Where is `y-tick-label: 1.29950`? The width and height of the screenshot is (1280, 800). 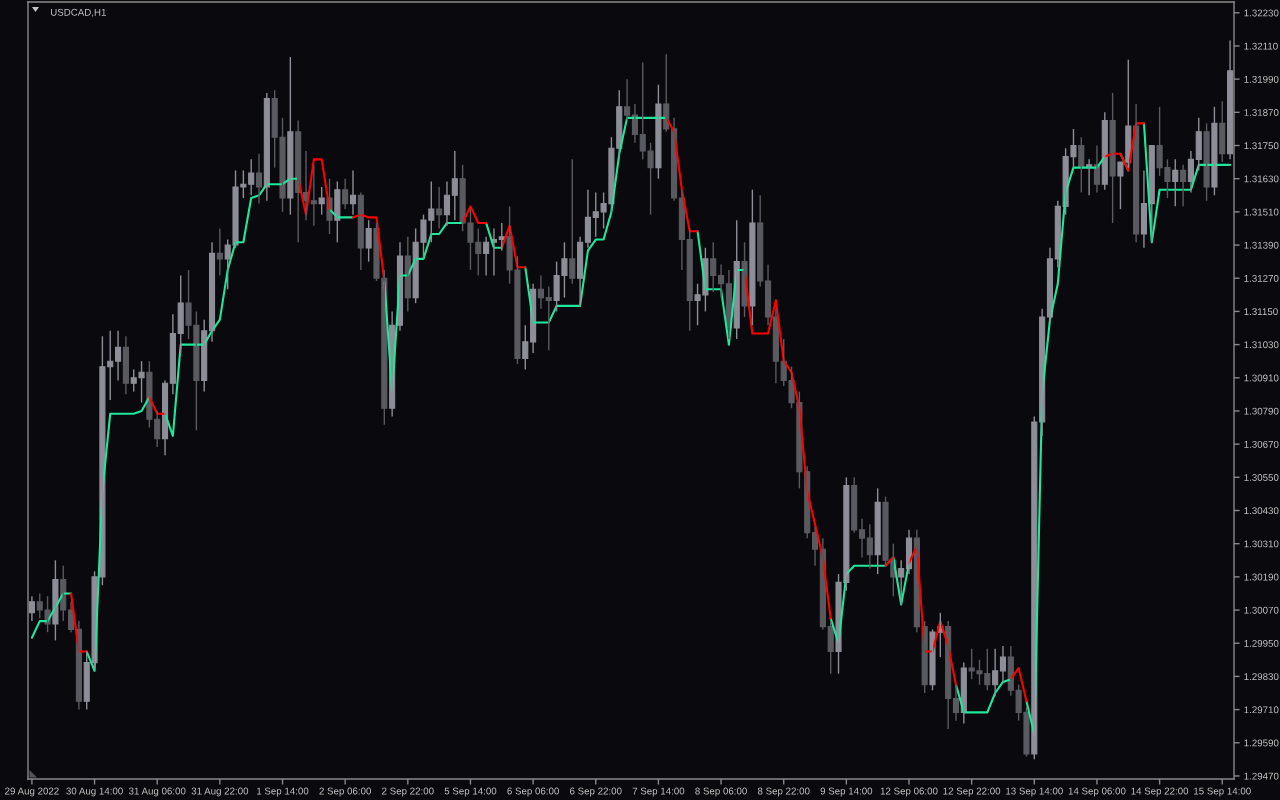 y-tick-label: 1.29950 is located at coordinates (1261, 643).